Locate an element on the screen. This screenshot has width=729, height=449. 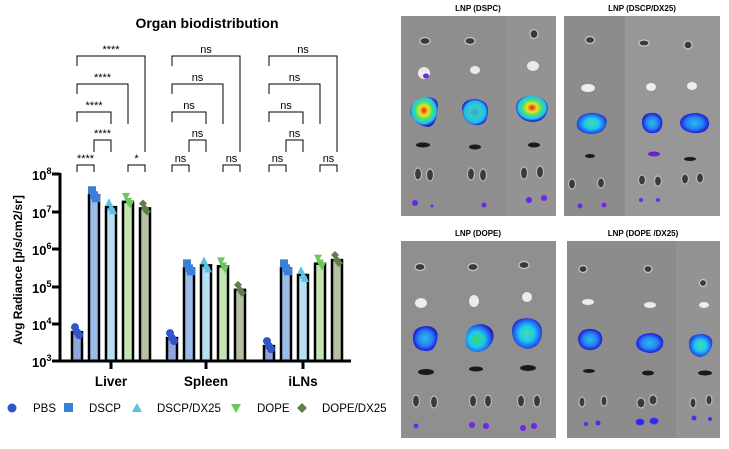
legend-square-icon is located at coordinates (68, 407).